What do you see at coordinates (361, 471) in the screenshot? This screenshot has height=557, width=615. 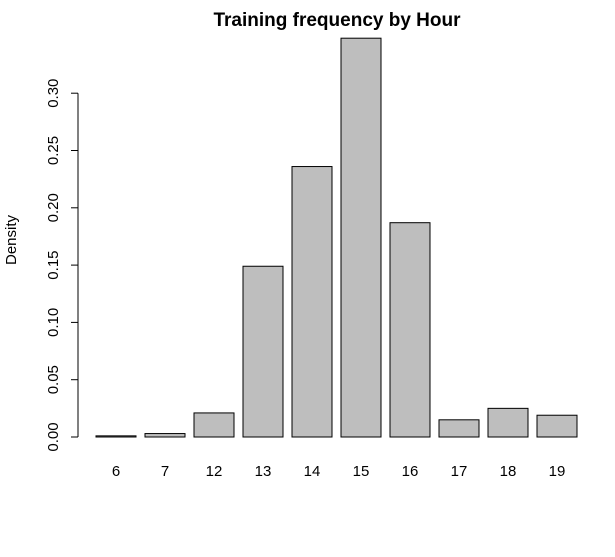 I see `x-tick-label: 15` at bounding box center [361, 471].